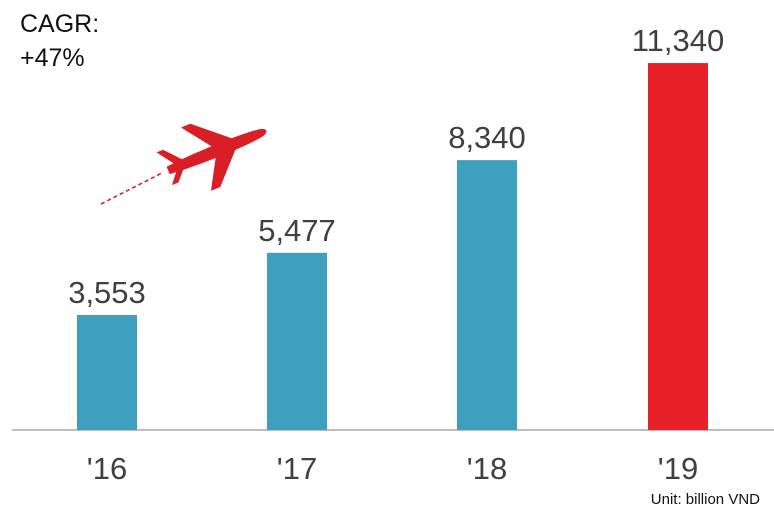 This screenshot has height=514, width=774. I want to click on x-tick-label-2: '17, so click(297, 468).